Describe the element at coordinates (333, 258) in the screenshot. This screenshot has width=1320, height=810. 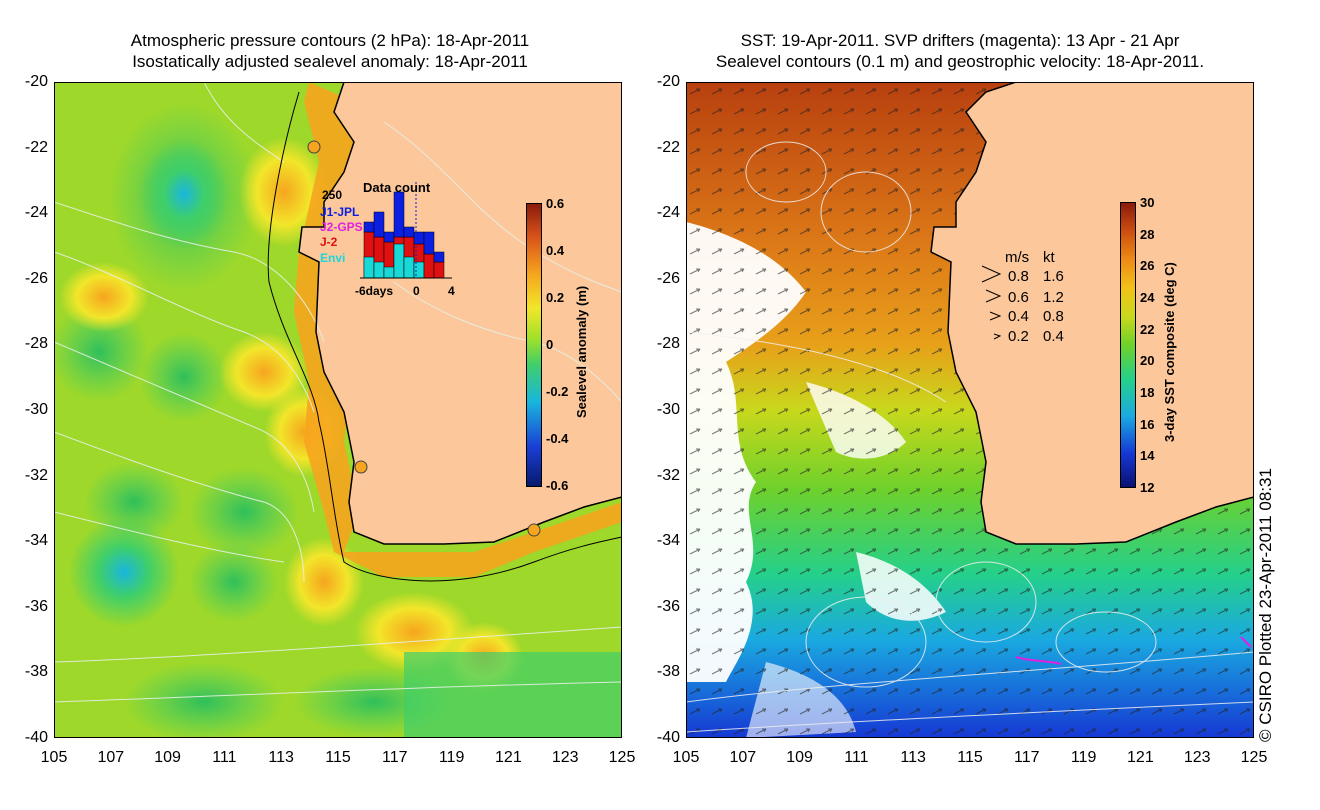
I see `data-count-legend-envi: Envi` at that location.